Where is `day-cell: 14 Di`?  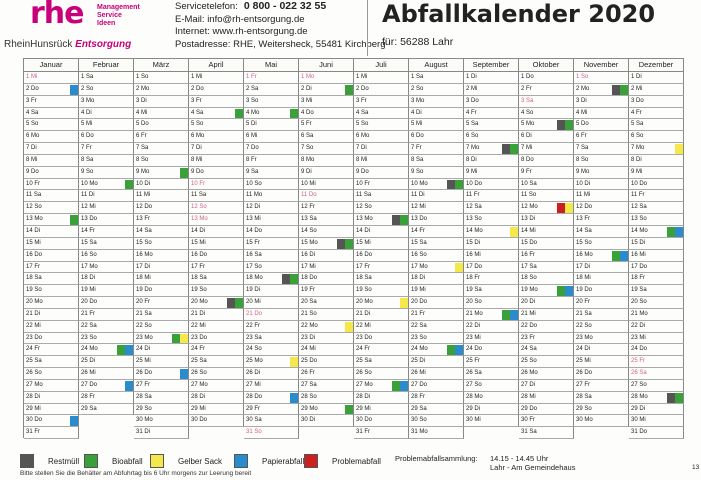
day-cell: 14 Di is located at coordinates (381, 231).